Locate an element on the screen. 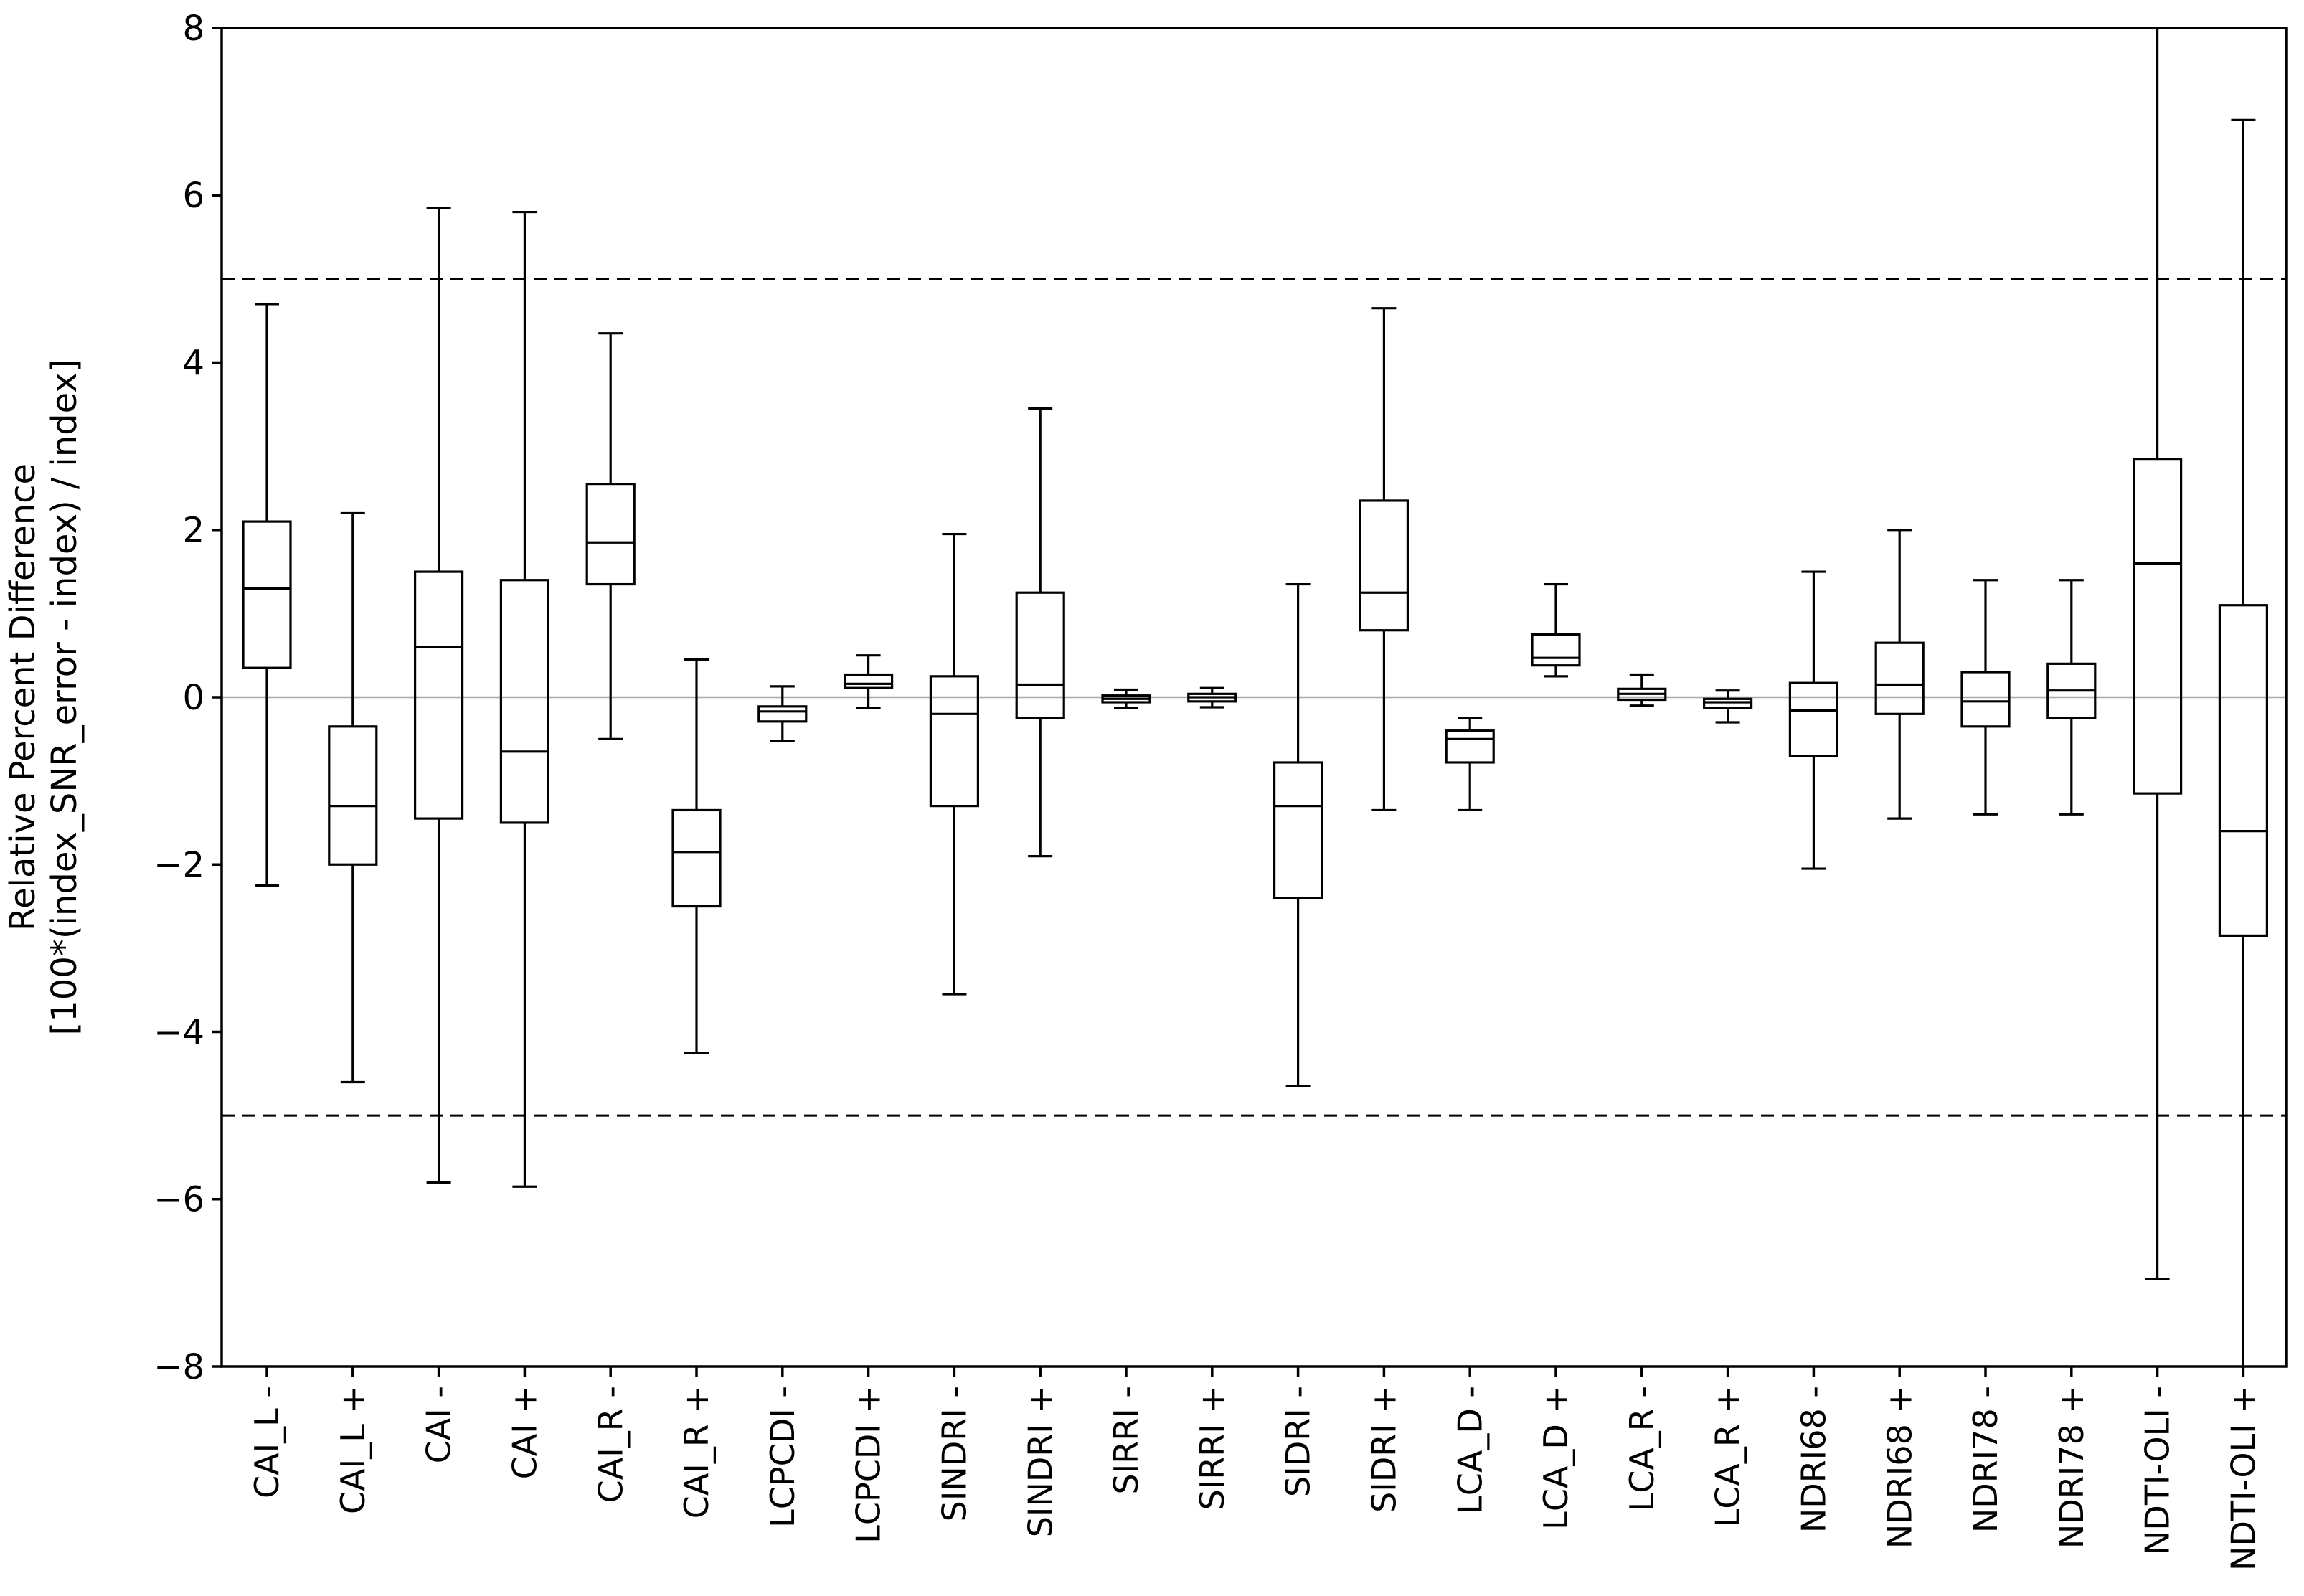 Image resolution: width=2304 pixels, height=1596 pixels. x-tick-label-sindri: SINDRI - is located at coordinates (955, 1453).